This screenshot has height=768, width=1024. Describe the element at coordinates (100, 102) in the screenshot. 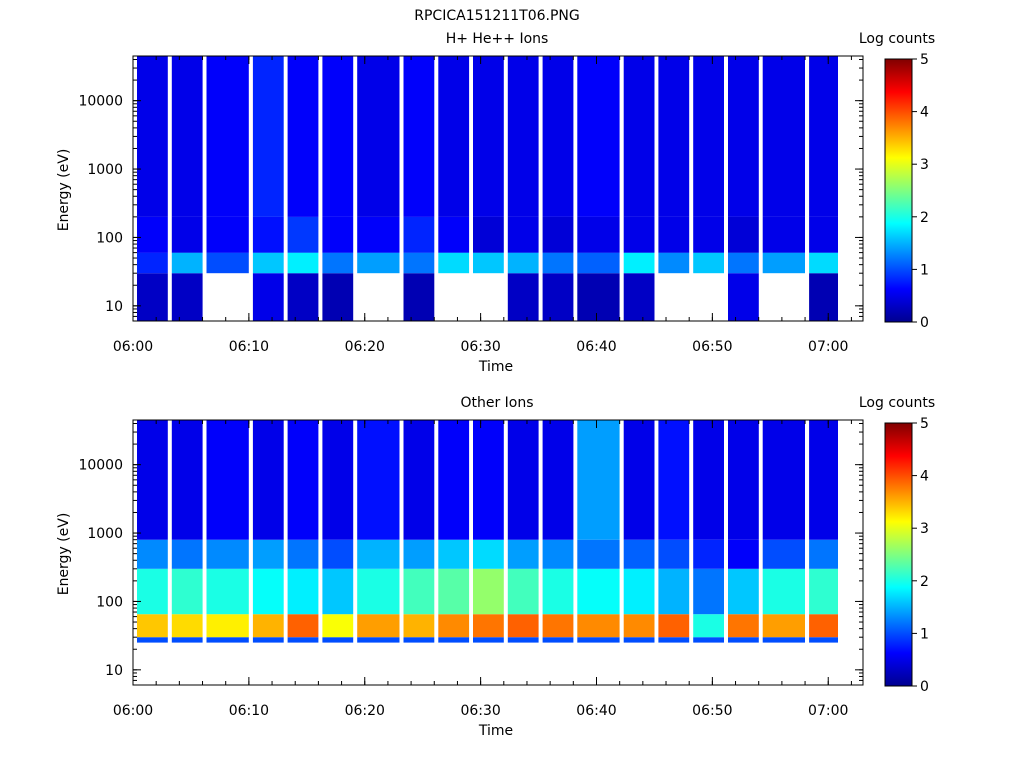

I see `y-tick-label: 10000` at that location.